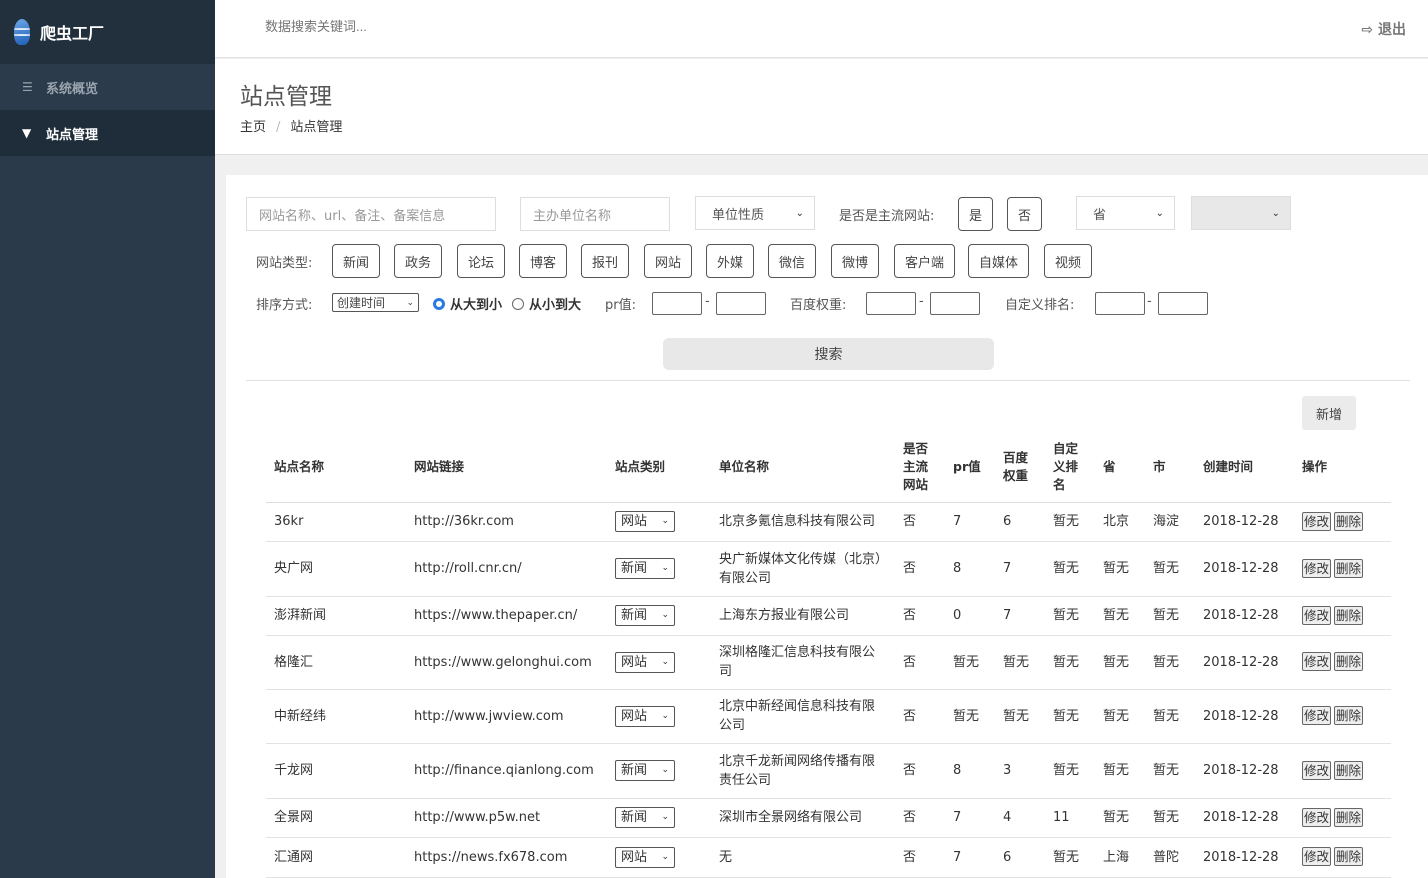 The height and width of the screenshot is (878, 1428). What do you see at coordinates (1170, 467) in the screenshot?
I see `column-header: 市` at bounding box center [1170, 467].